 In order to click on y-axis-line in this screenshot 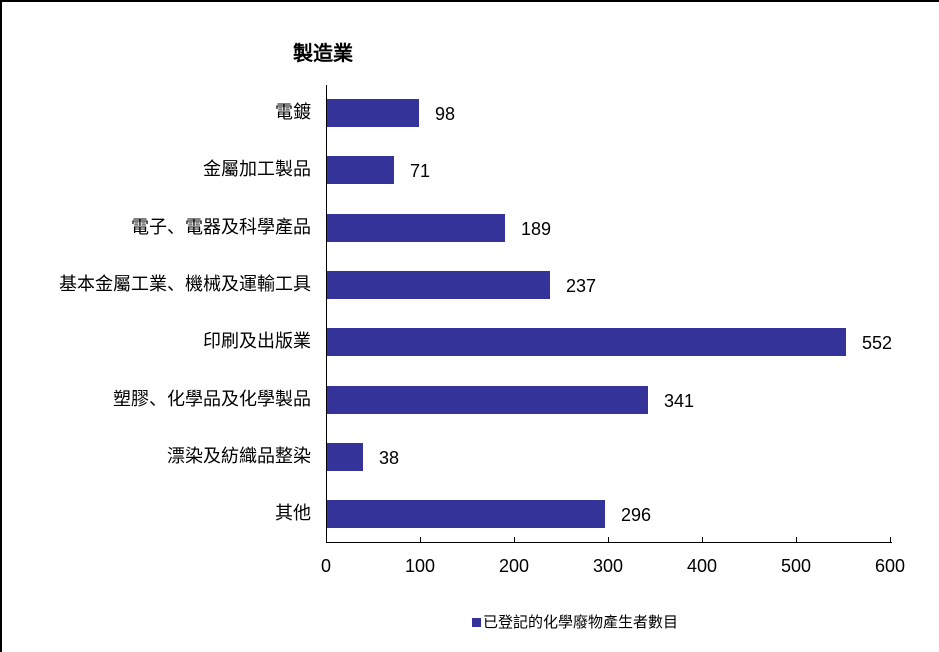, I will do `click(326, 314)`.